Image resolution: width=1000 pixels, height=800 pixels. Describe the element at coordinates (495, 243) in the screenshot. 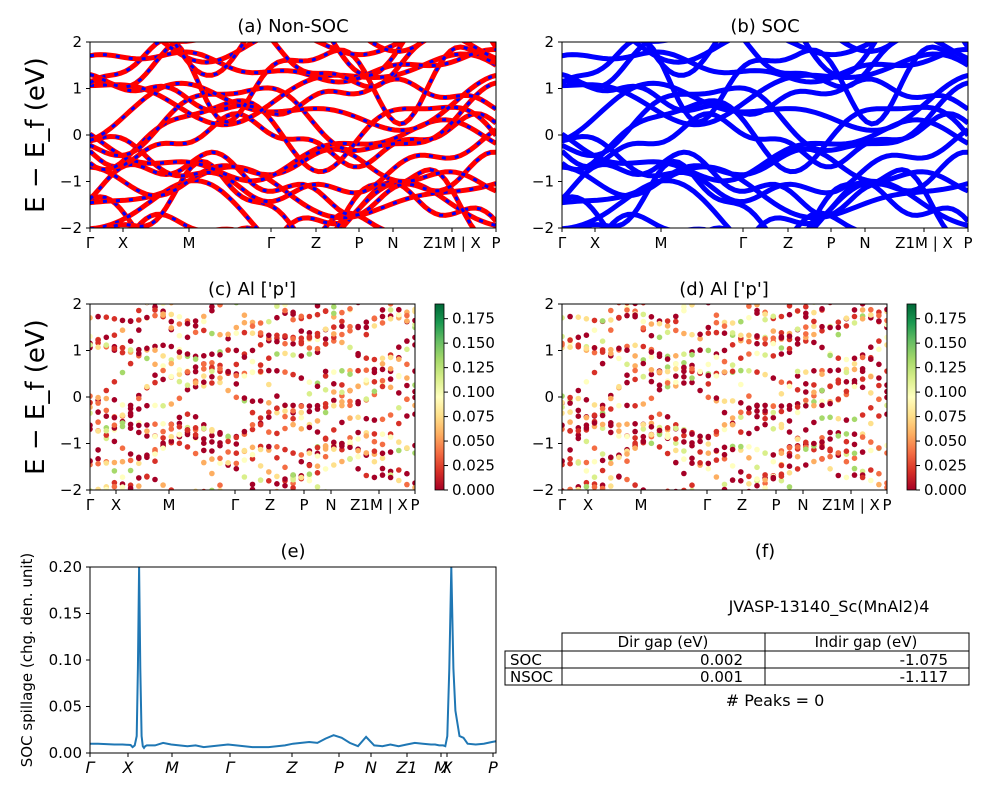

I see `x-tick-label: P` at that location.